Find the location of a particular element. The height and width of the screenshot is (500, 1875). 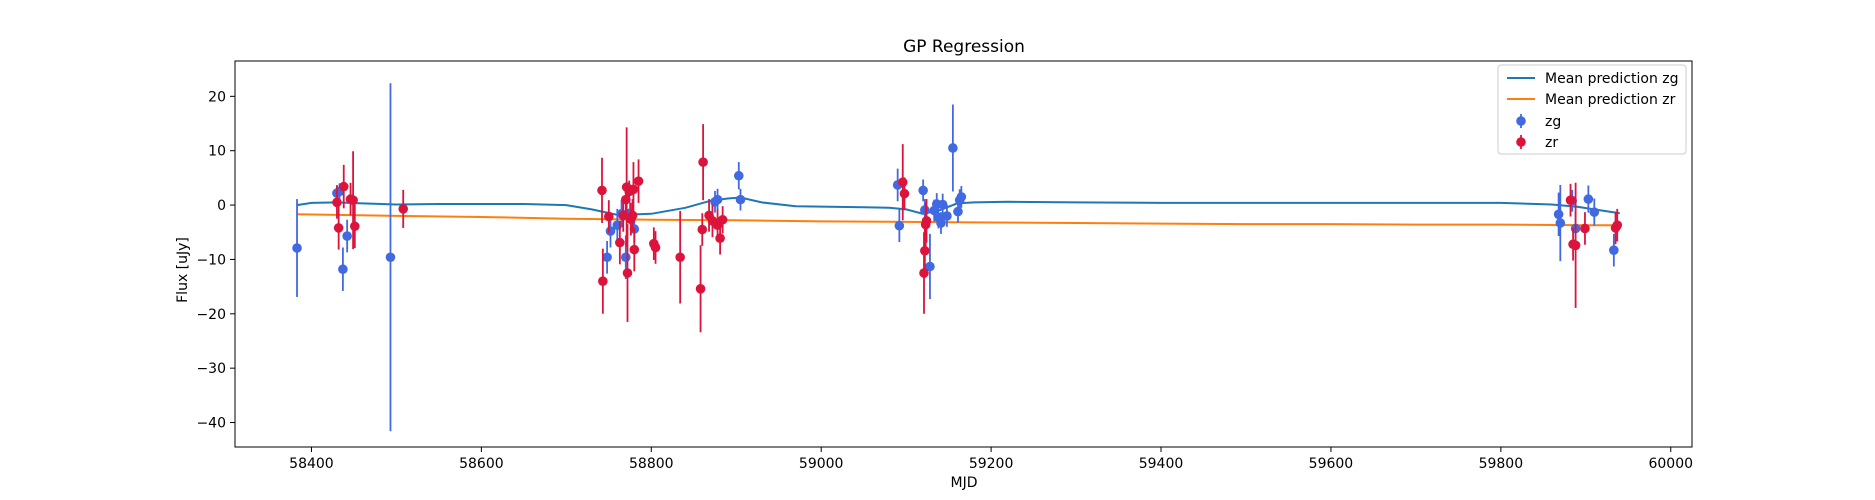

y-tick-label: 20 is located at coordinates (217, 97).